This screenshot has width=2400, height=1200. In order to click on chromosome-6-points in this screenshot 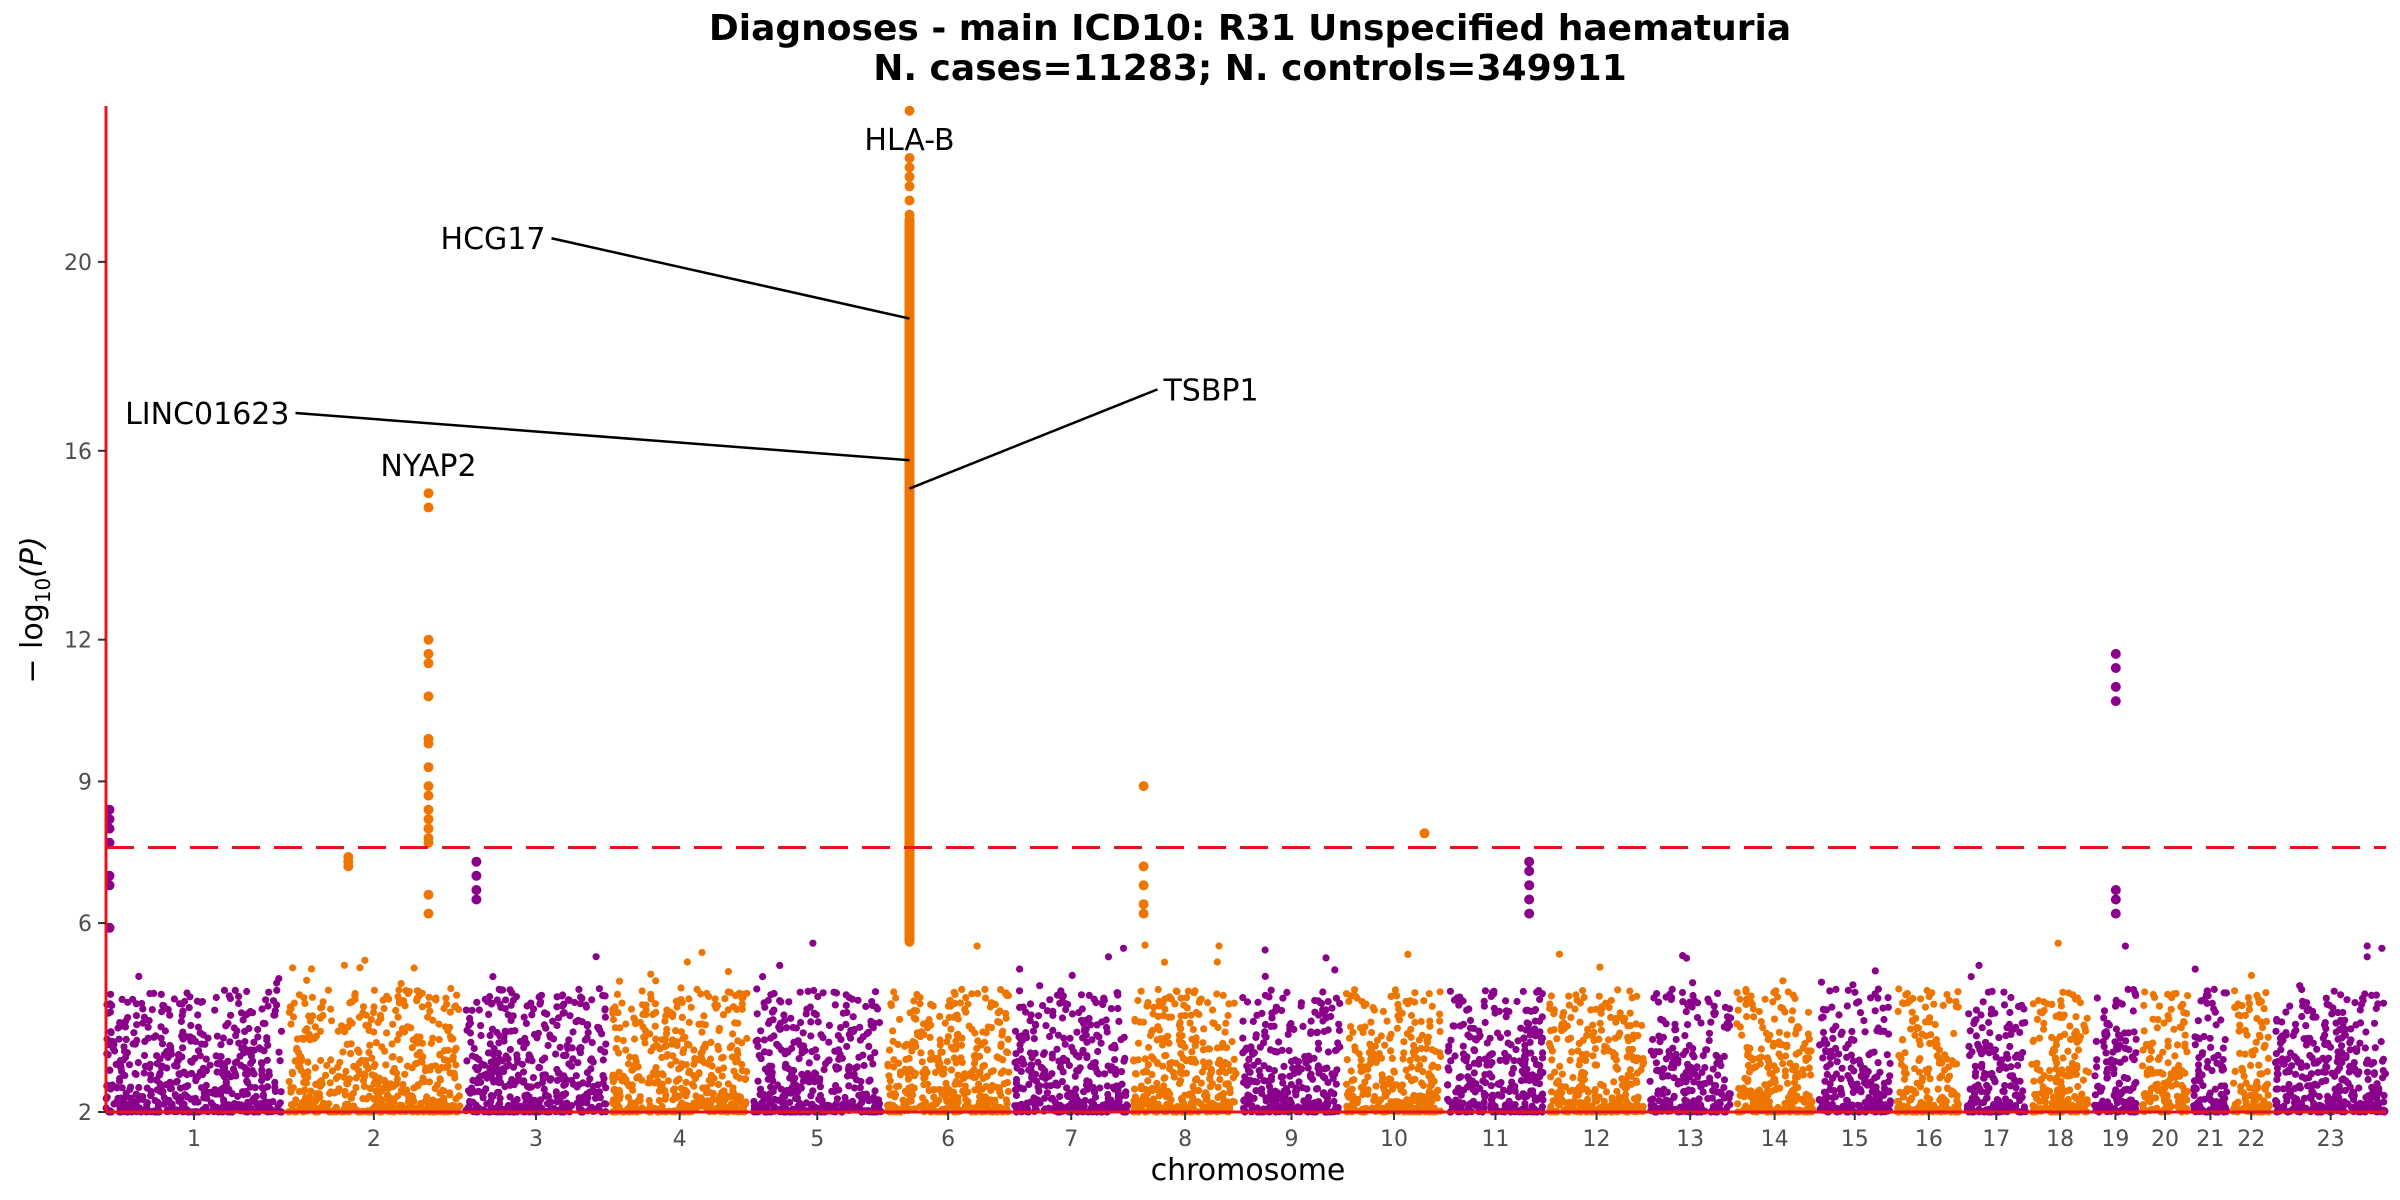, I will do `click(948, 1029)`.